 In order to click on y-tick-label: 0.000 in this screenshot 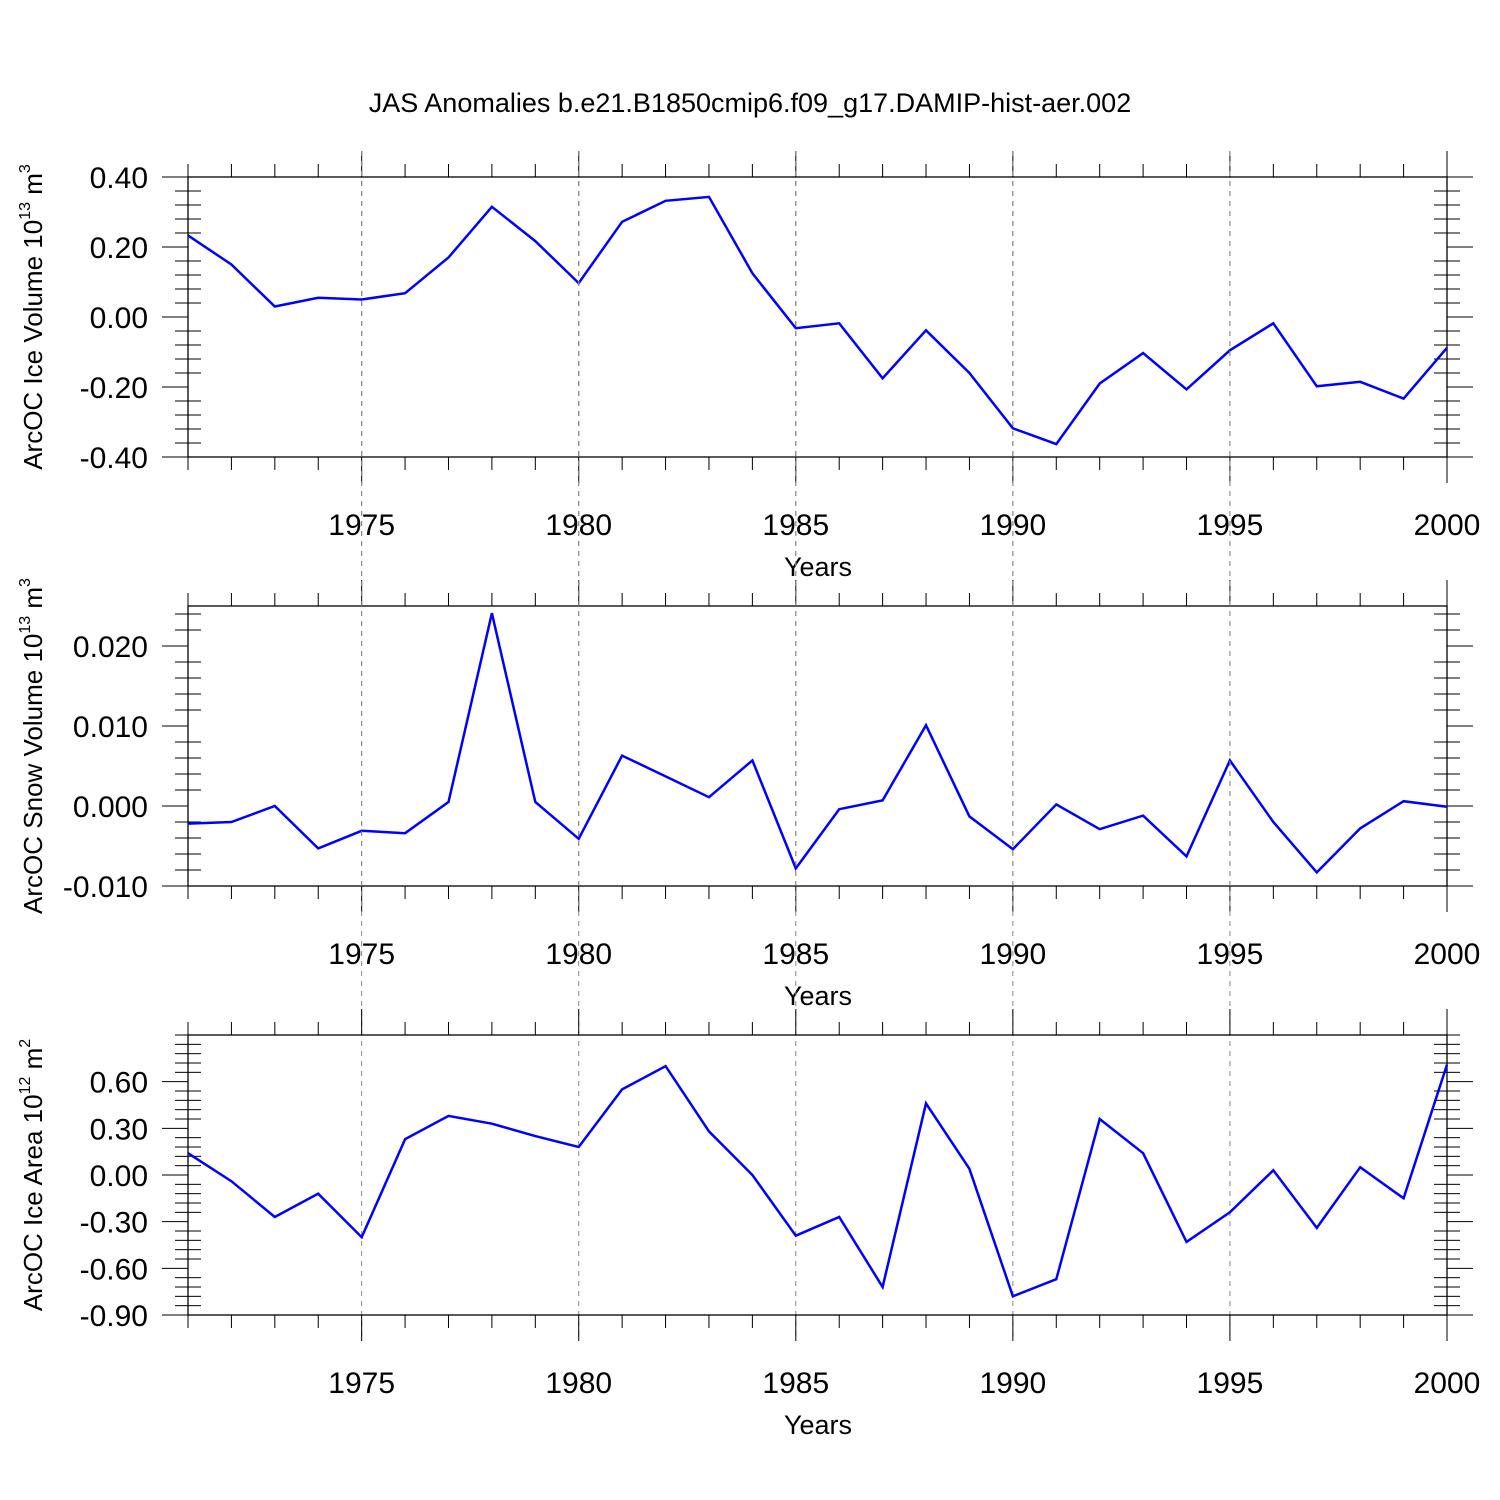, I will do `click(110, 807)`.